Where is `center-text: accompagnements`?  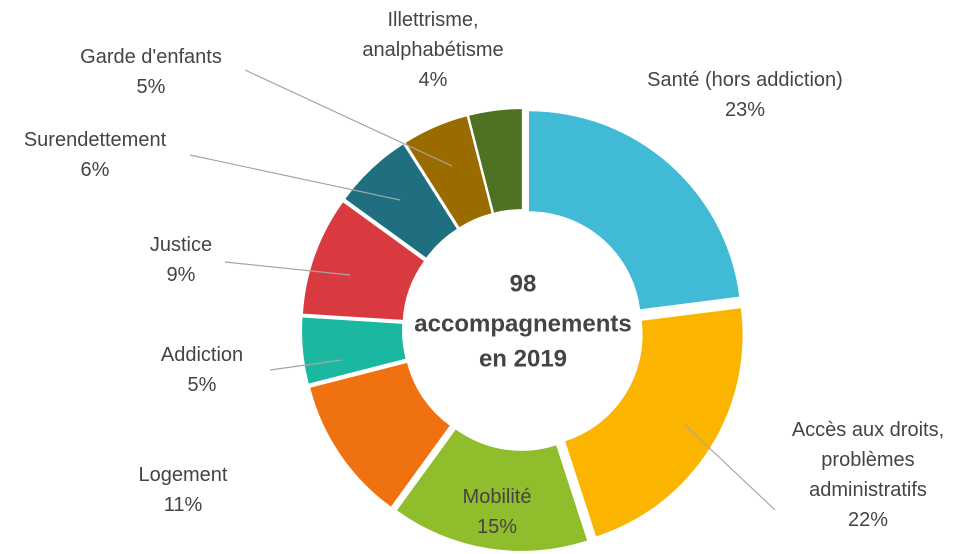
center-text: accompagnements is located at coordinates (522, 323).